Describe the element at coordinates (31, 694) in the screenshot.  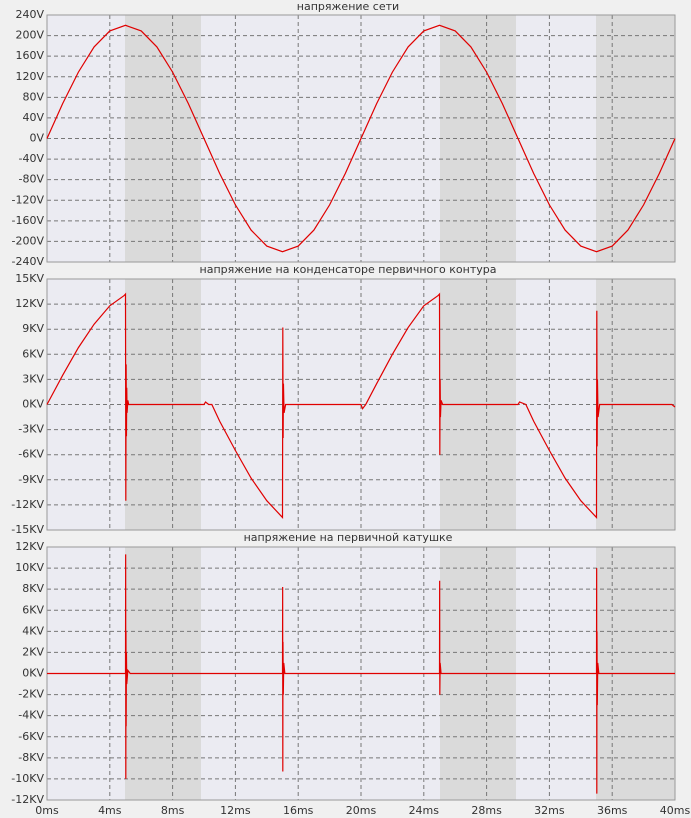
I see `y-tick-label: -2KV` at that location.